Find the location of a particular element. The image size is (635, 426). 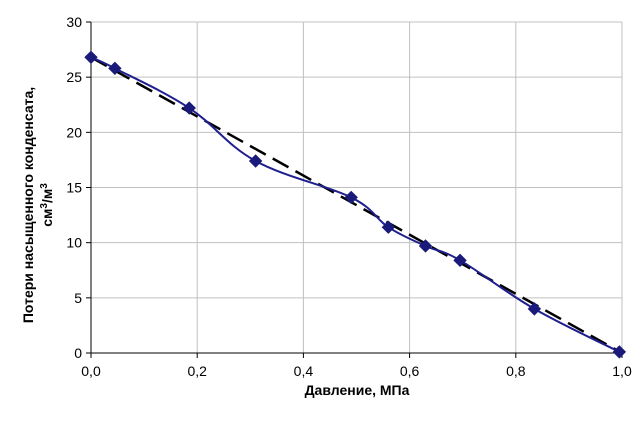

y-tick-label-4: 20 is located at coordinates (74, 132).